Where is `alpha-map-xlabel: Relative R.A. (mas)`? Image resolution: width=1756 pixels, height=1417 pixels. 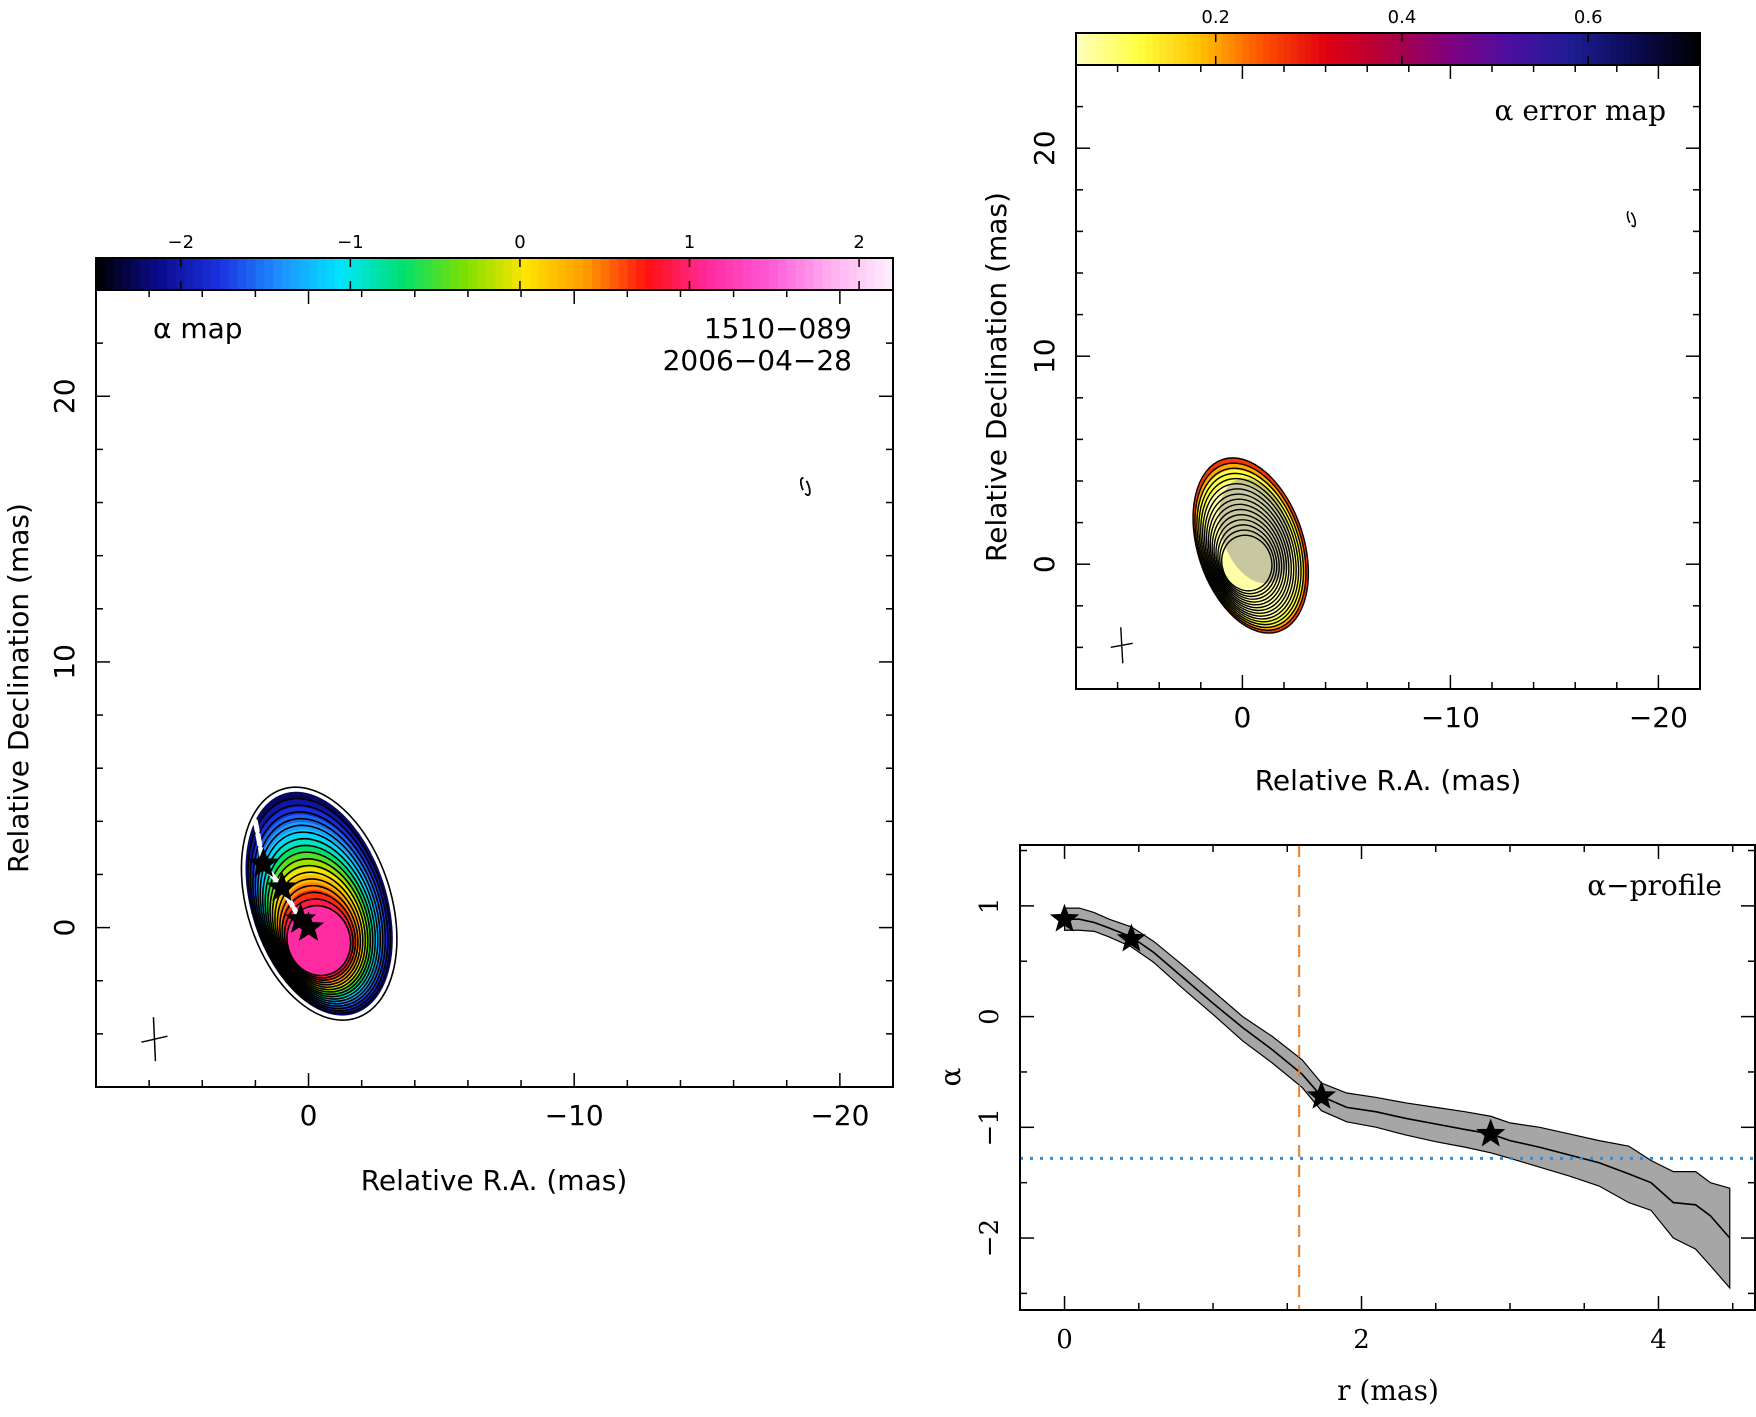 alpha-map-xlabel: Relative R.A. (mas) is located at coordinates (494, 1180).